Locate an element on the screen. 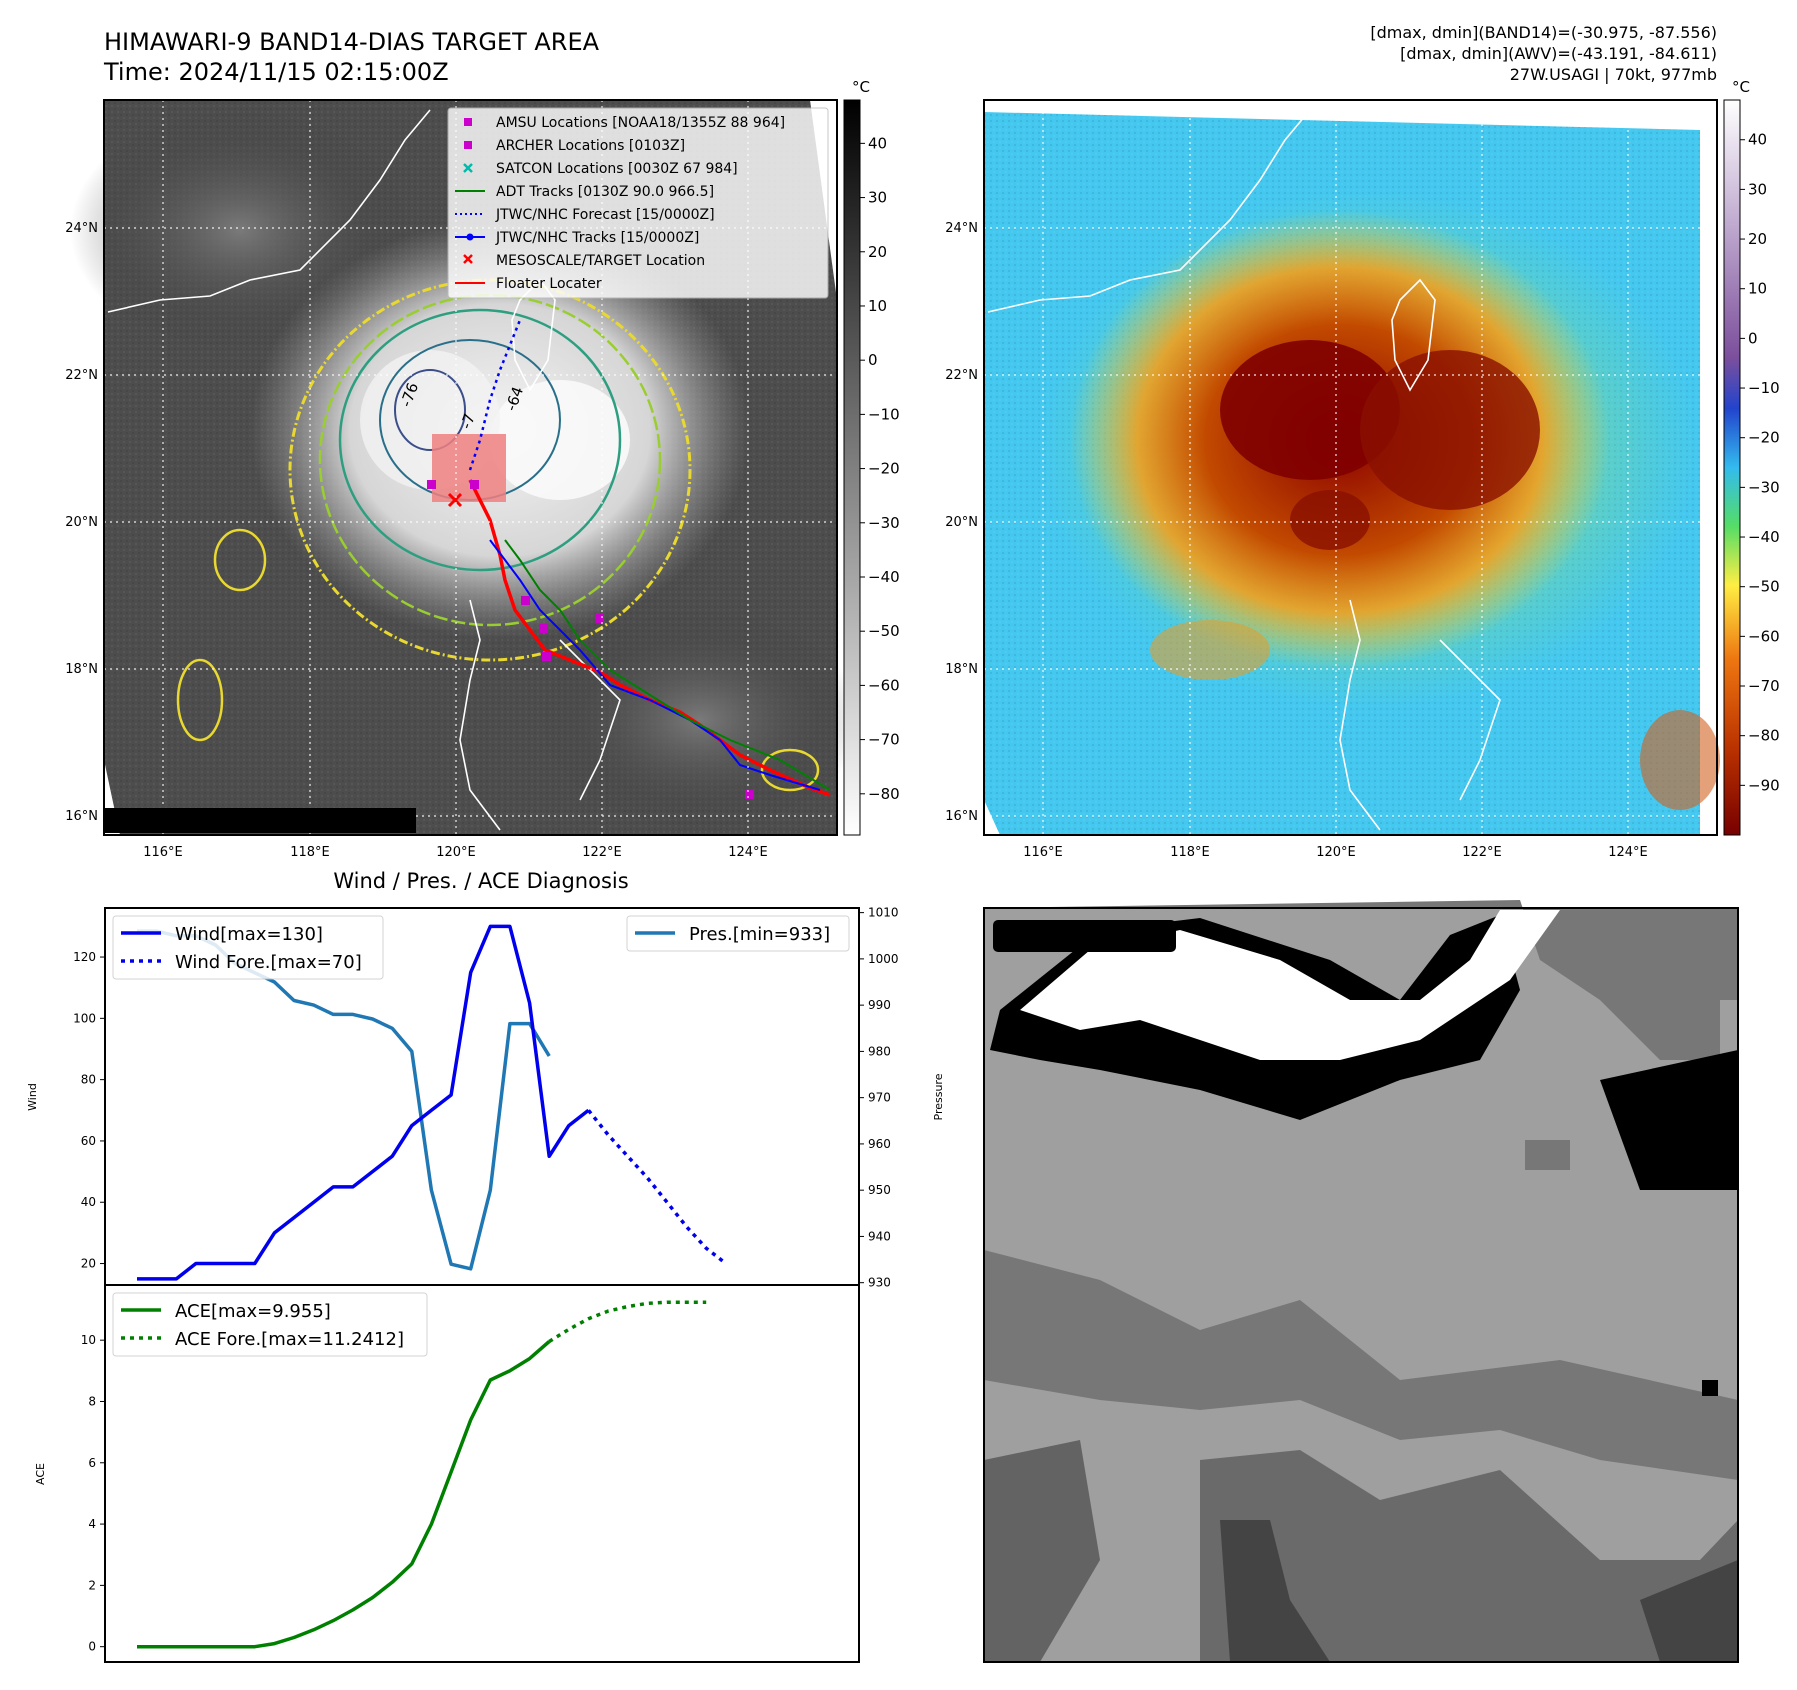 Image resolution: width=1797 pixels, height=1690 pixels. ace-legend: ACE[max=9.955] ACE Fore.[max=11.2412] is located at coordinates (270, 1324).